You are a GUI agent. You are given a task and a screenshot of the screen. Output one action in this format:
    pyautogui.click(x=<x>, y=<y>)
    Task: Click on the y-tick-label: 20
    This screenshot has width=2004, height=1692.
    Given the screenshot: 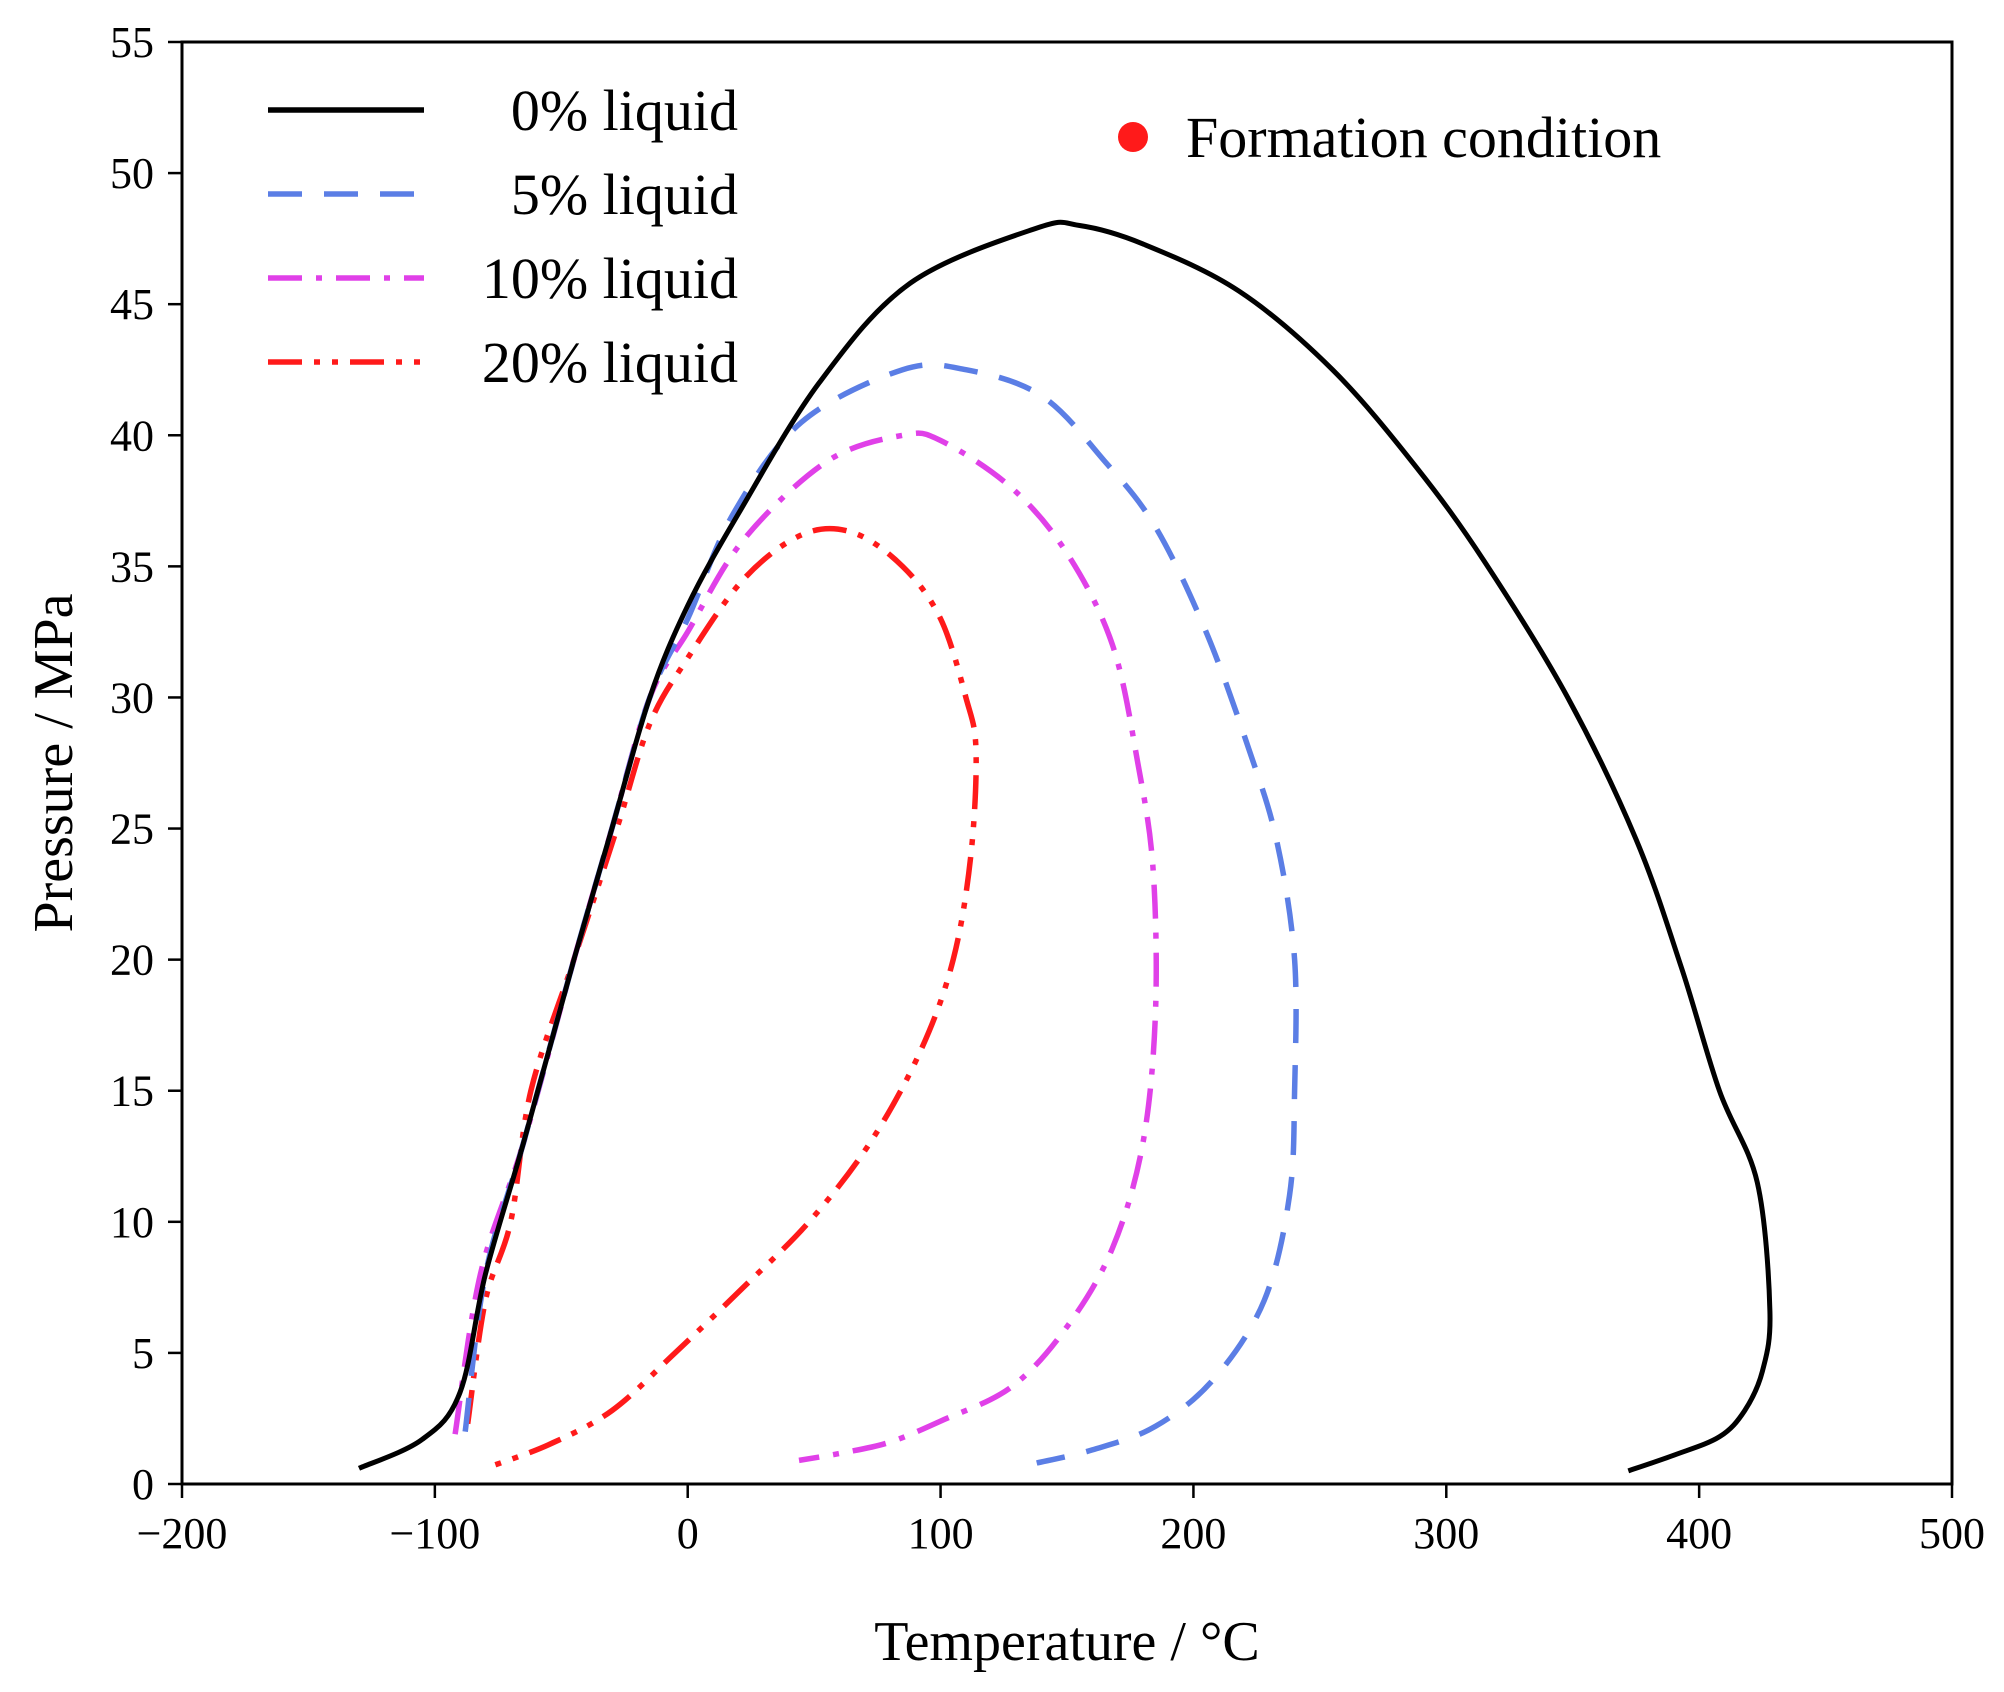 What is the action you would take?
    pyautogui.click(x=132, y=960)
    